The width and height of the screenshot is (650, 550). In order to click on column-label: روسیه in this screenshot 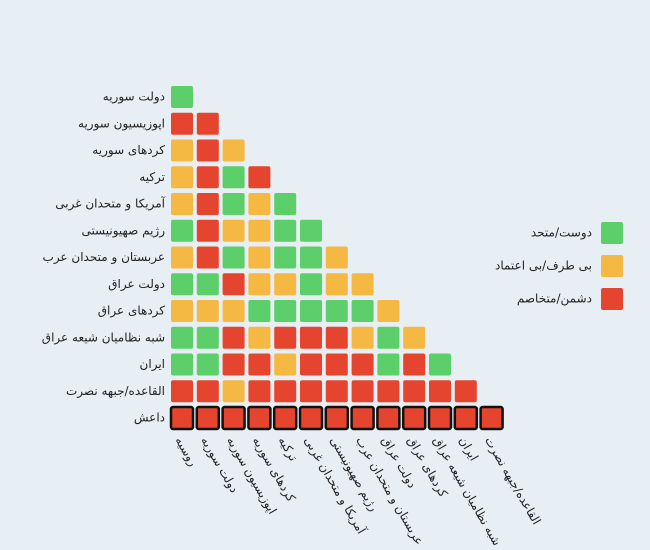, I will do `click(186, 451)`.